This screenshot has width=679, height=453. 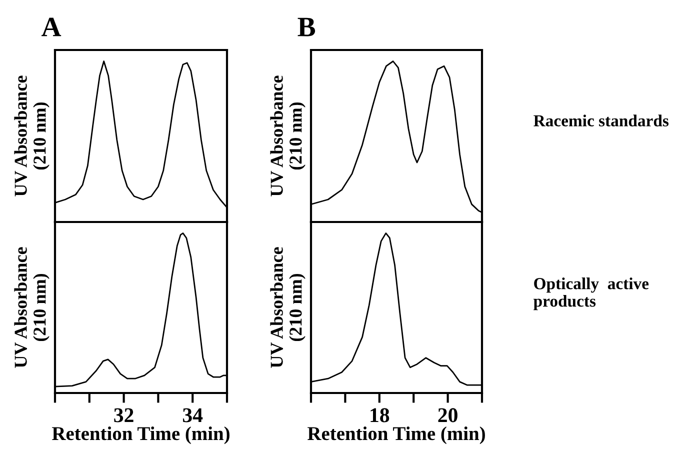 I want to click on text: Racemic standards, so click(x=601, y=120).